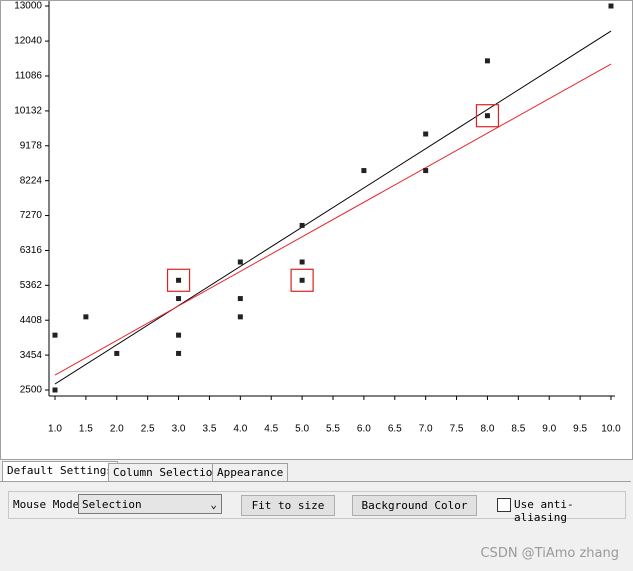 The width and height of the screenshot is (633, 571). Describe the element at coordinates (209, 429) in the screenshot. I see `x-tick-label: 3.5` at that location.